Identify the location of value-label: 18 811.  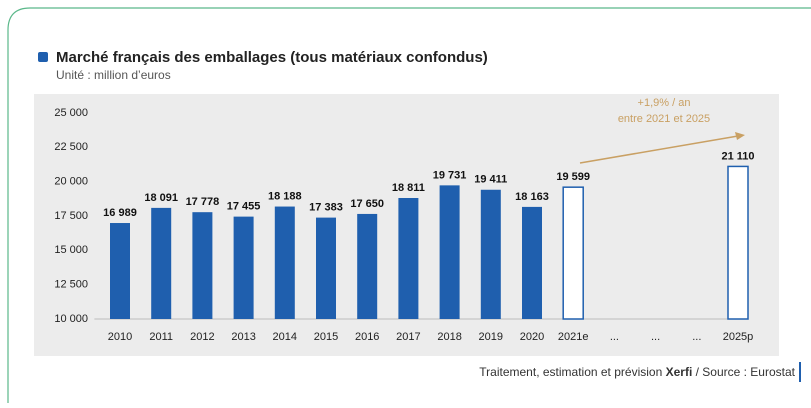
(408, 188).